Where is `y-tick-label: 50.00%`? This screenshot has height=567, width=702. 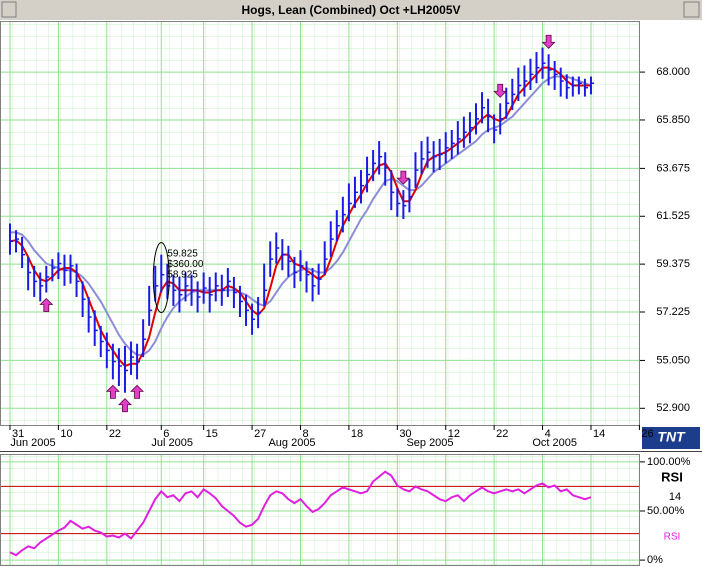
y-tick-label: 50.00% is located at coordinates (666, 511).